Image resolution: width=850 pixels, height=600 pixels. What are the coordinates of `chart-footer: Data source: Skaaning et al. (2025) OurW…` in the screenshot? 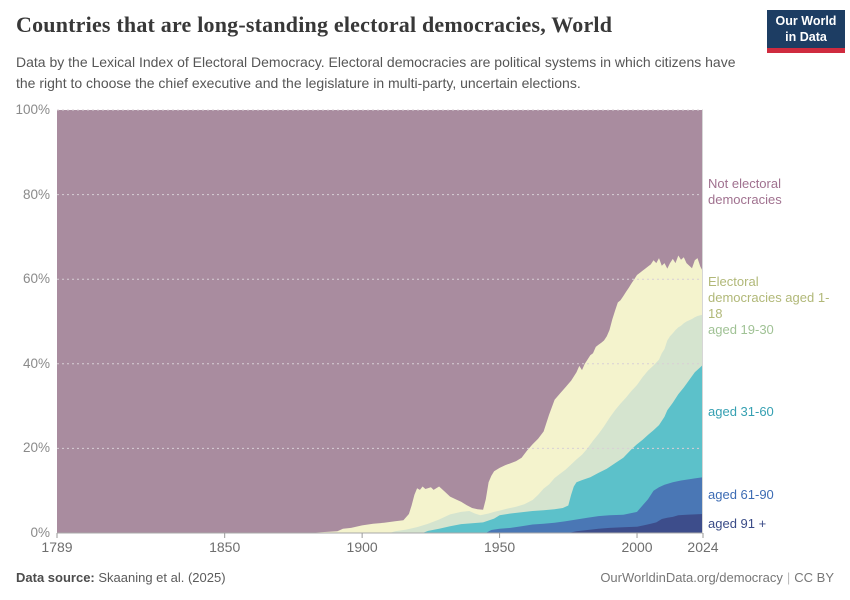 It's located at (425, 579).